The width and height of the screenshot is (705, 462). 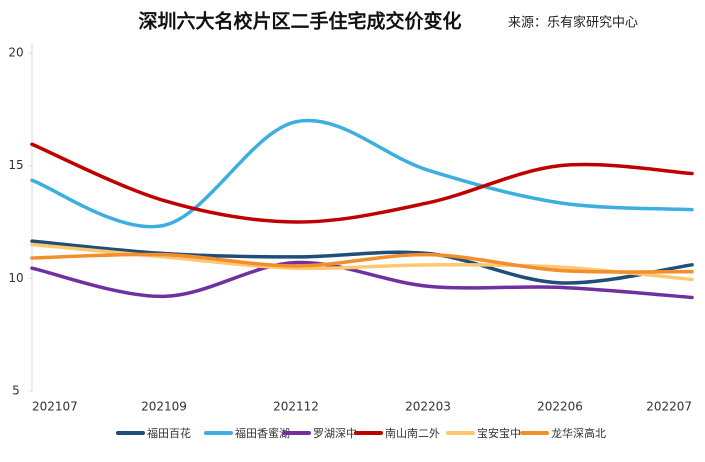 What do you see at coordinates (15, 278) in the screenshot?
I see `y-tick-label: 10` at bounding box center [15, 278].